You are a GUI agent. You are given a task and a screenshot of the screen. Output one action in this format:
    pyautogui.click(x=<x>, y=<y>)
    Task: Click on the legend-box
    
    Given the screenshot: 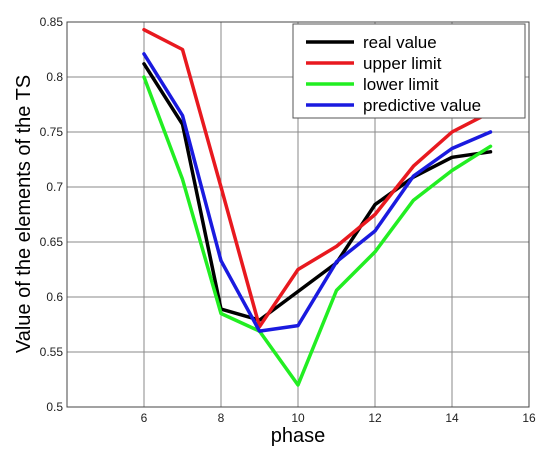 What is the action you would take?
    pyautogui.click(x=409, y=71)
    